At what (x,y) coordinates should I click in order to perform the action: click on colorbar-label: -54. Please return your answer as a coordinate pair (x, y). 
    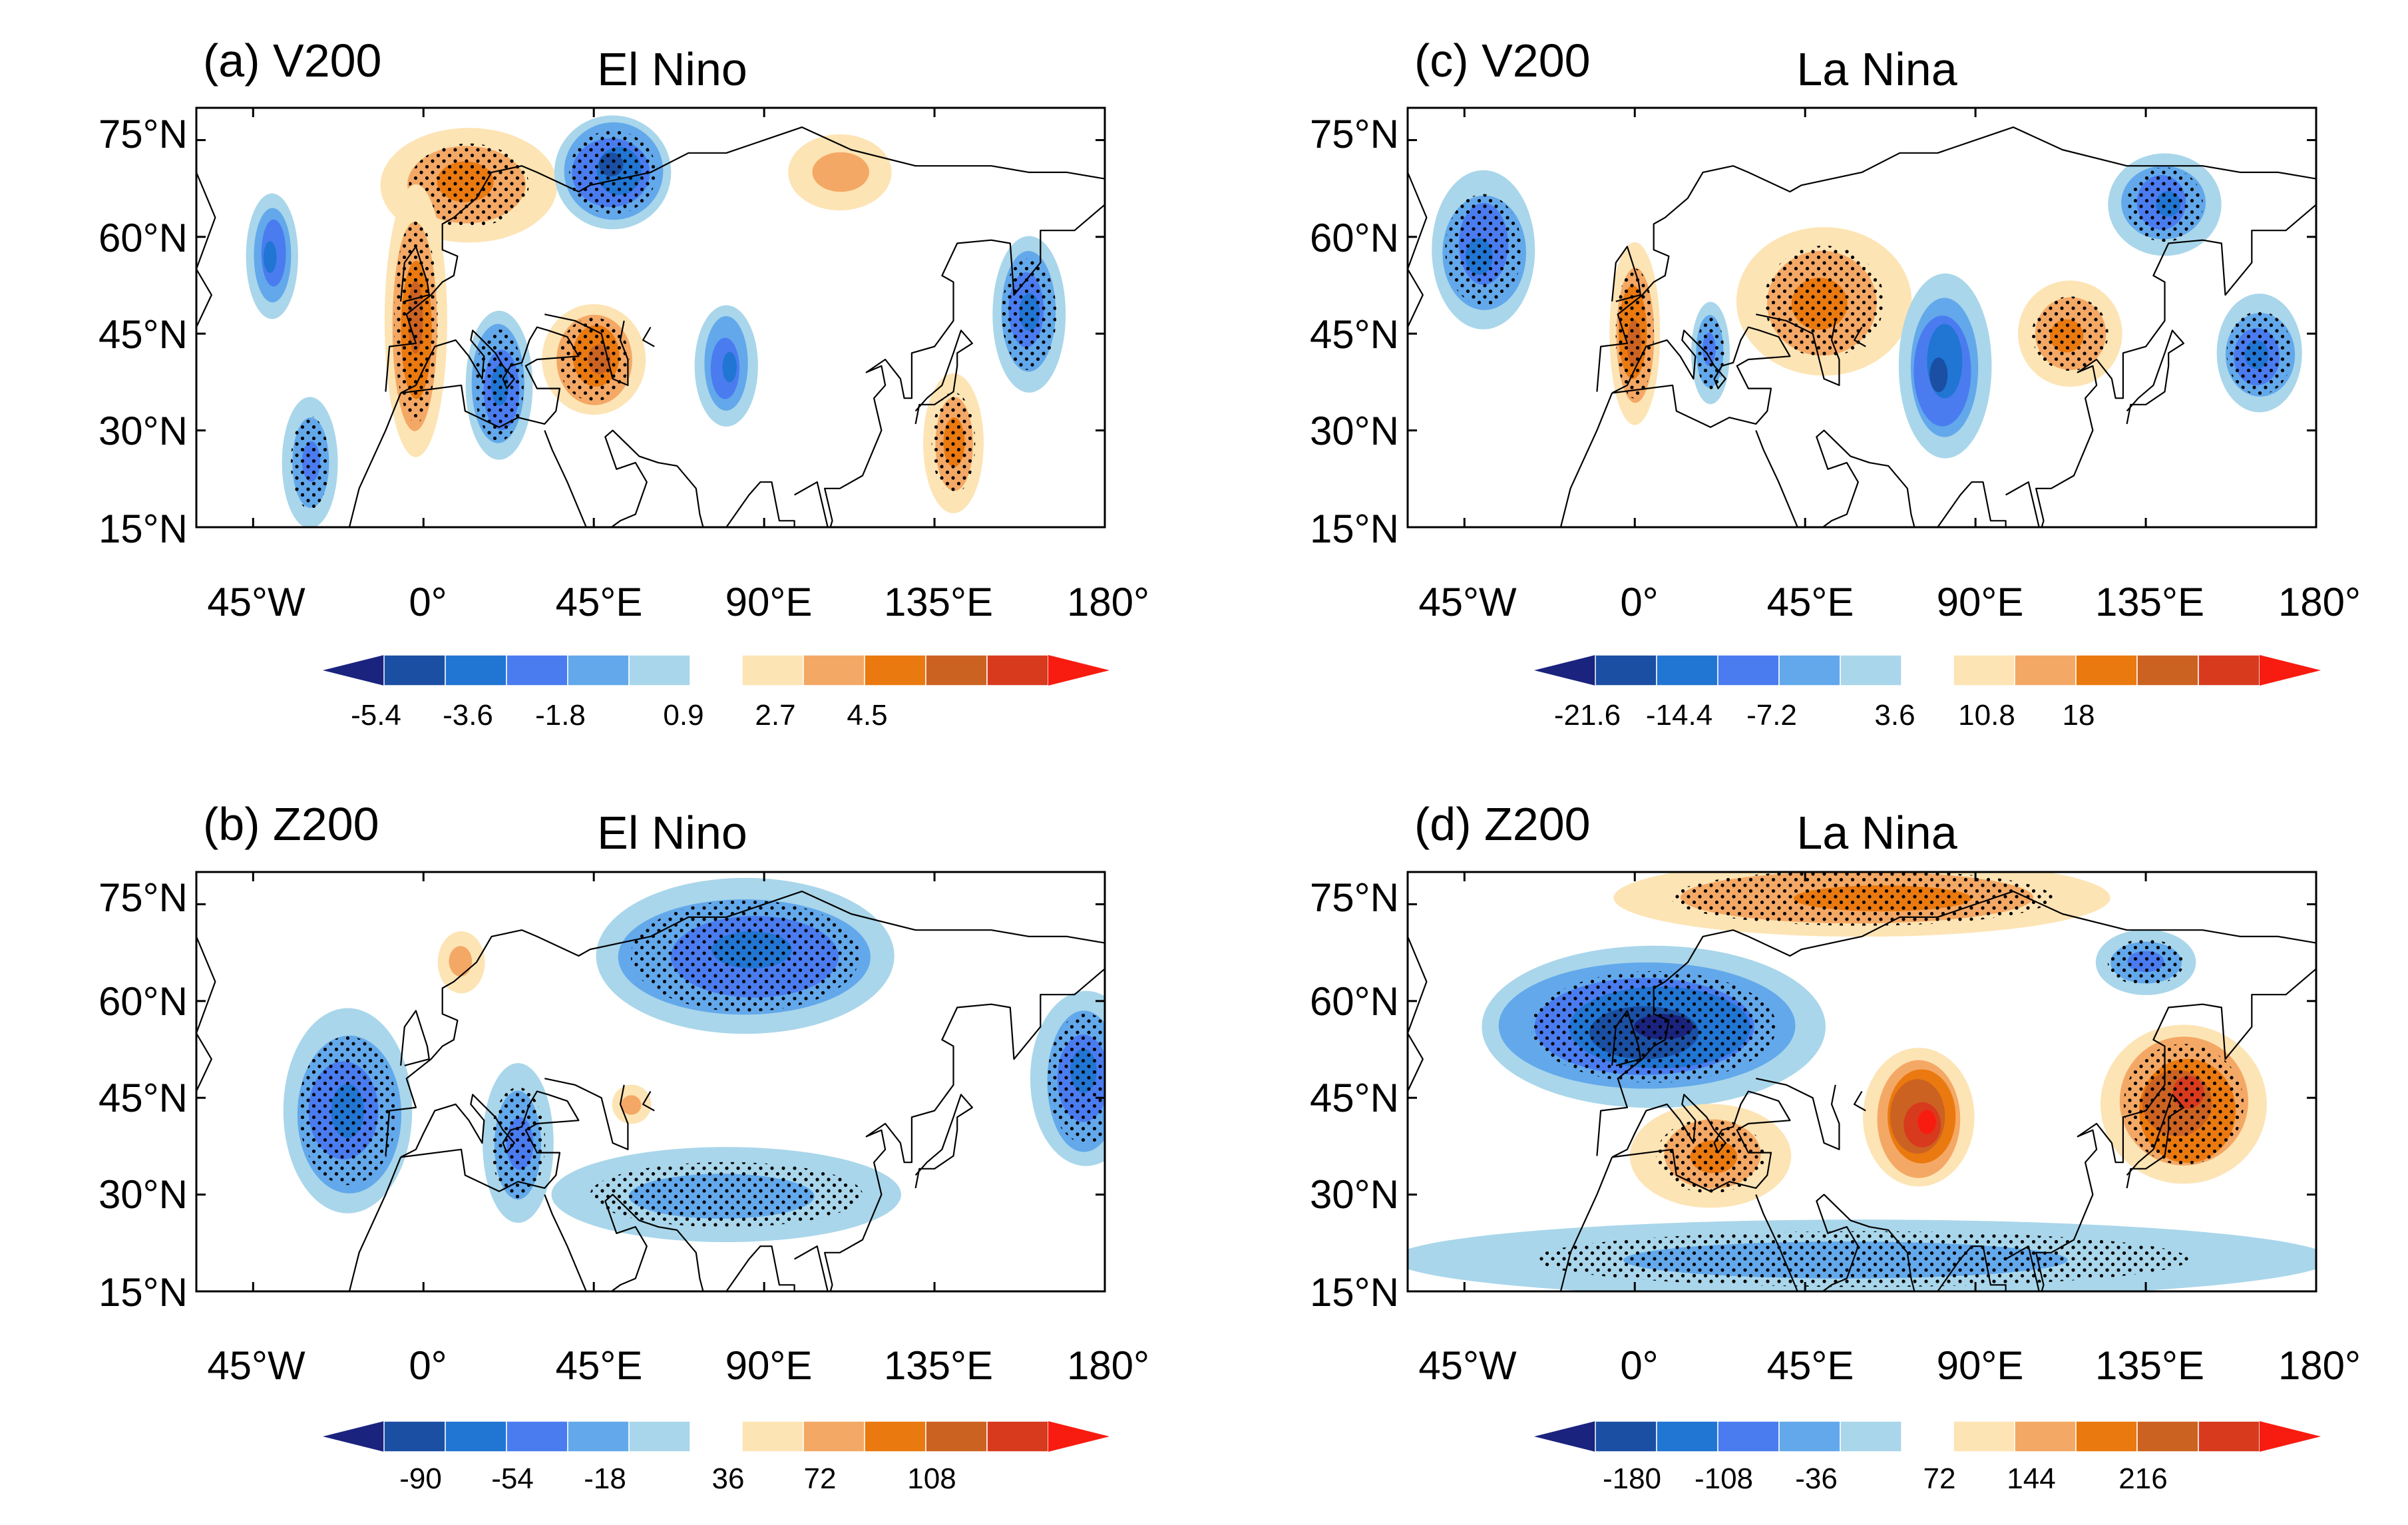
    Looking at the image, I should click on (512, 1479).